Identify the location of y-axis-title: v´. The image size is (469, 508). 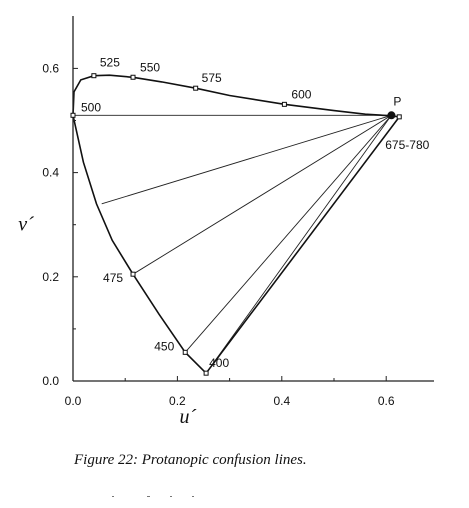
(26, 225).